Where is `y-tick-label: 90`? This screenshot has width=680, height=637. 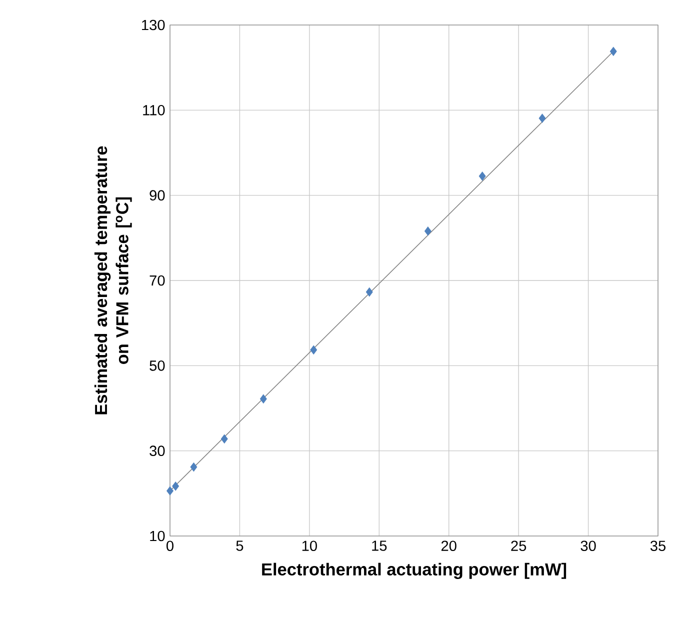
y-tick-label: 90 is located at coordinates (157, 195).